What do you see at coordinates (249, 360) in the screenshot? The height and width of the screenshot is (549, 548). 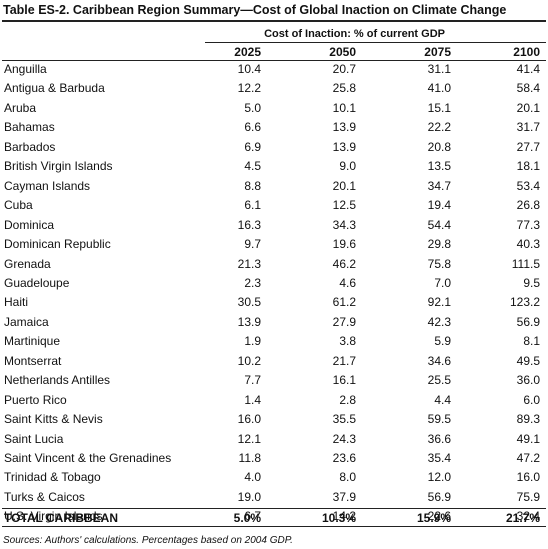 I see `cell: 10.2` at bounding box center [249, 360].